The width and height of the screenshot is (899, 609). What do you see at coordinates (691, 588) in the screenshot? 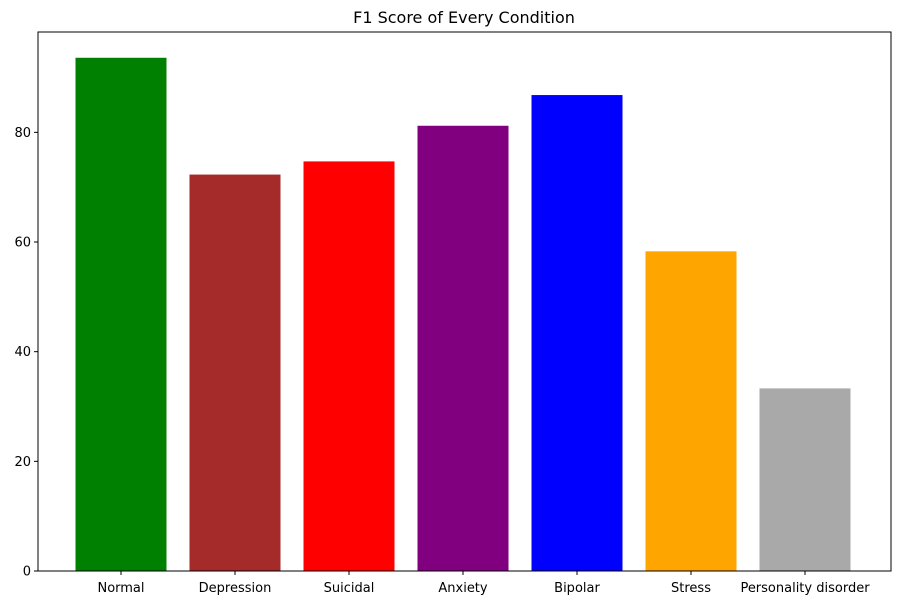
I see `x-tick-label: Stress` at bounding box center [691, 588].